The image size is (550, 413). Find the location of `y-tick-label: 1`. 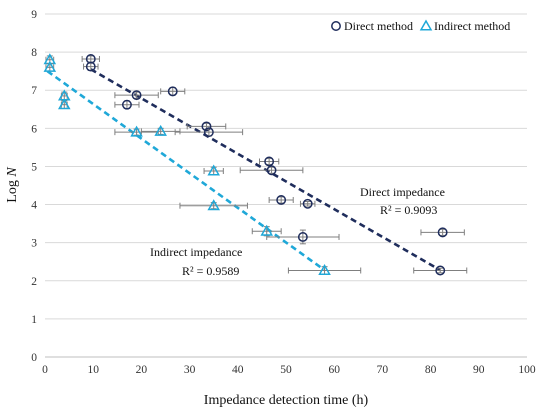

y-tick-label: 1 is located at coordinates (34, 320).